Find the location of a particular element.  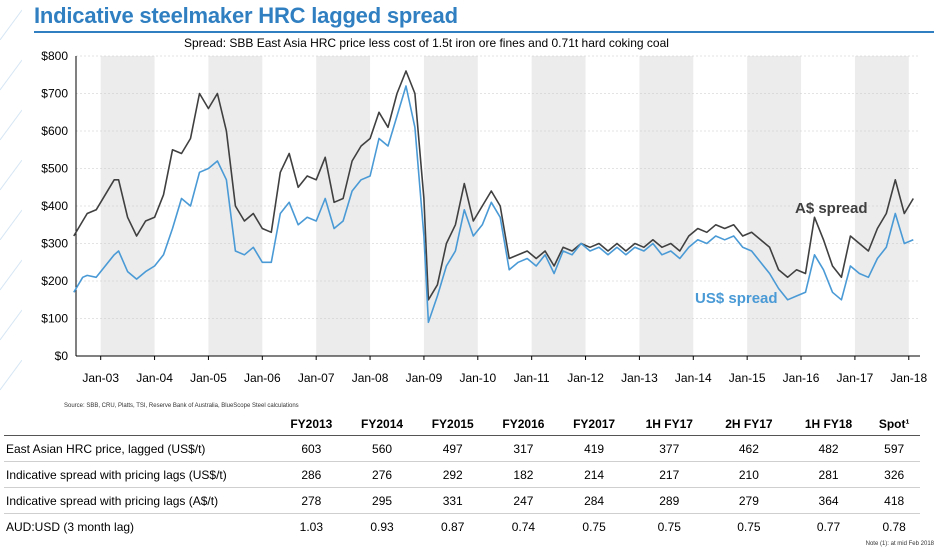

table-cell: 603 is located at coordinates (311, 448).